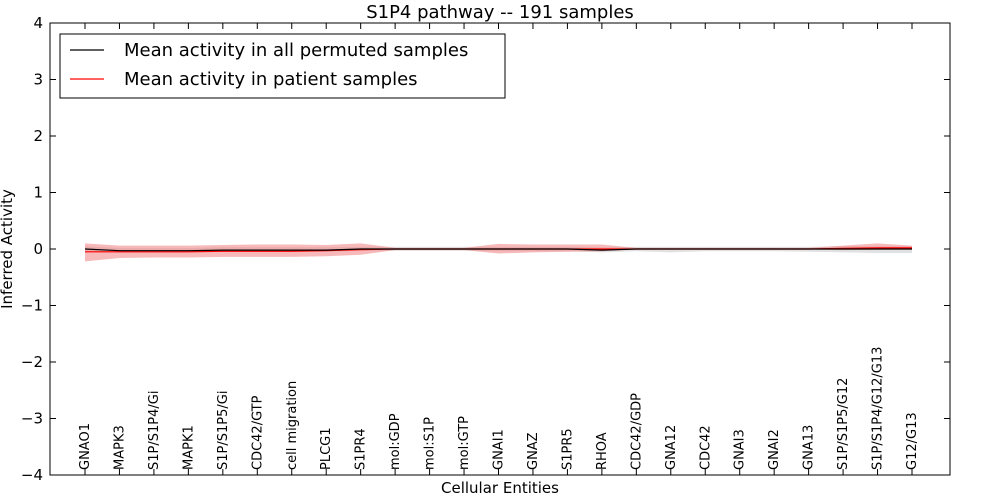 The height and width of the screenshot is (500, 1000). What do you see at coordinates (843, 424) in the screenshot?
I see `x-category-label: S1P/S1P5/G12` at bounding box center [843, 424].